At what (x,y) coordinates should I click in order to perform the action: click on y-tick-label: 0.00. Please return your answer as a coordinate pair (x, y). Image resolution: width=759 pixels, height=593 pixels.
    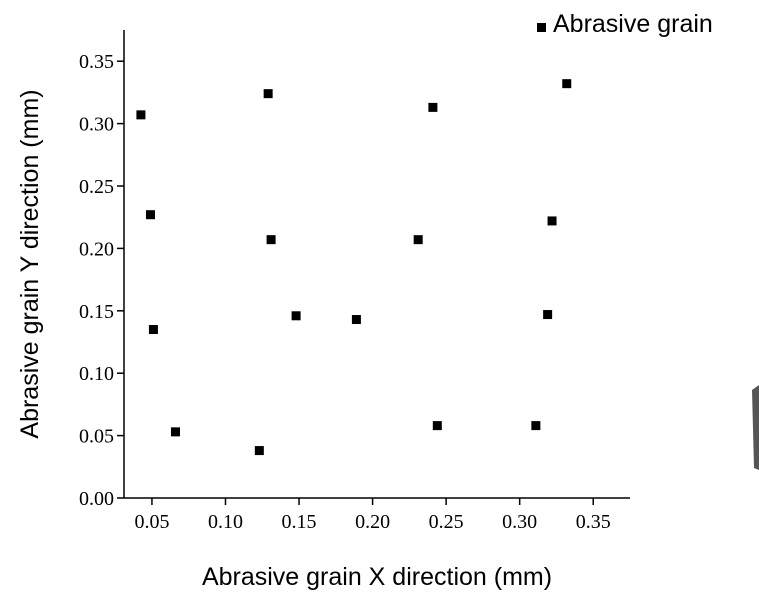
    Looking at the image, I should click on (96, 499).